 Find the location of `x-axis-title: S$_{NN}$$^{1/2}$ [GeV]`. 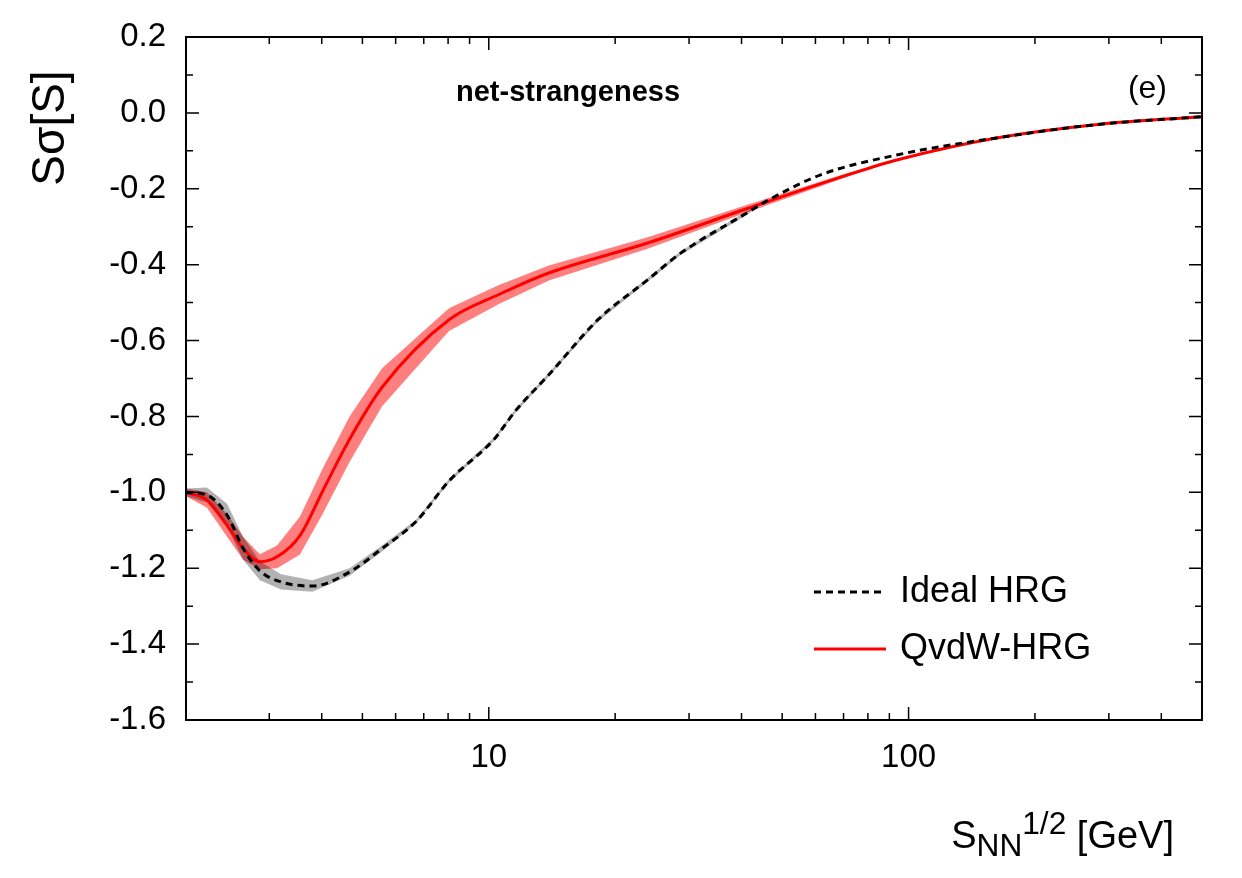

x-axis-title: S$_{NN}$$^{1/2}$ [GeV] is located at coordinates (1062, 834).